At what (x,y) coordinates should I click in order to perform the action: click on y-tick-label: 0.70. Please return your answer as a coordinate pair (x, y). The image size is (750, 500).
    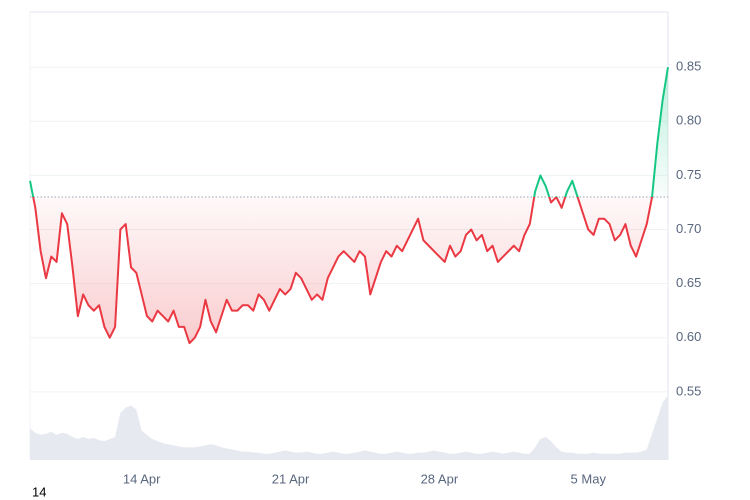
    Looking at the image, I should click on (688, 228).